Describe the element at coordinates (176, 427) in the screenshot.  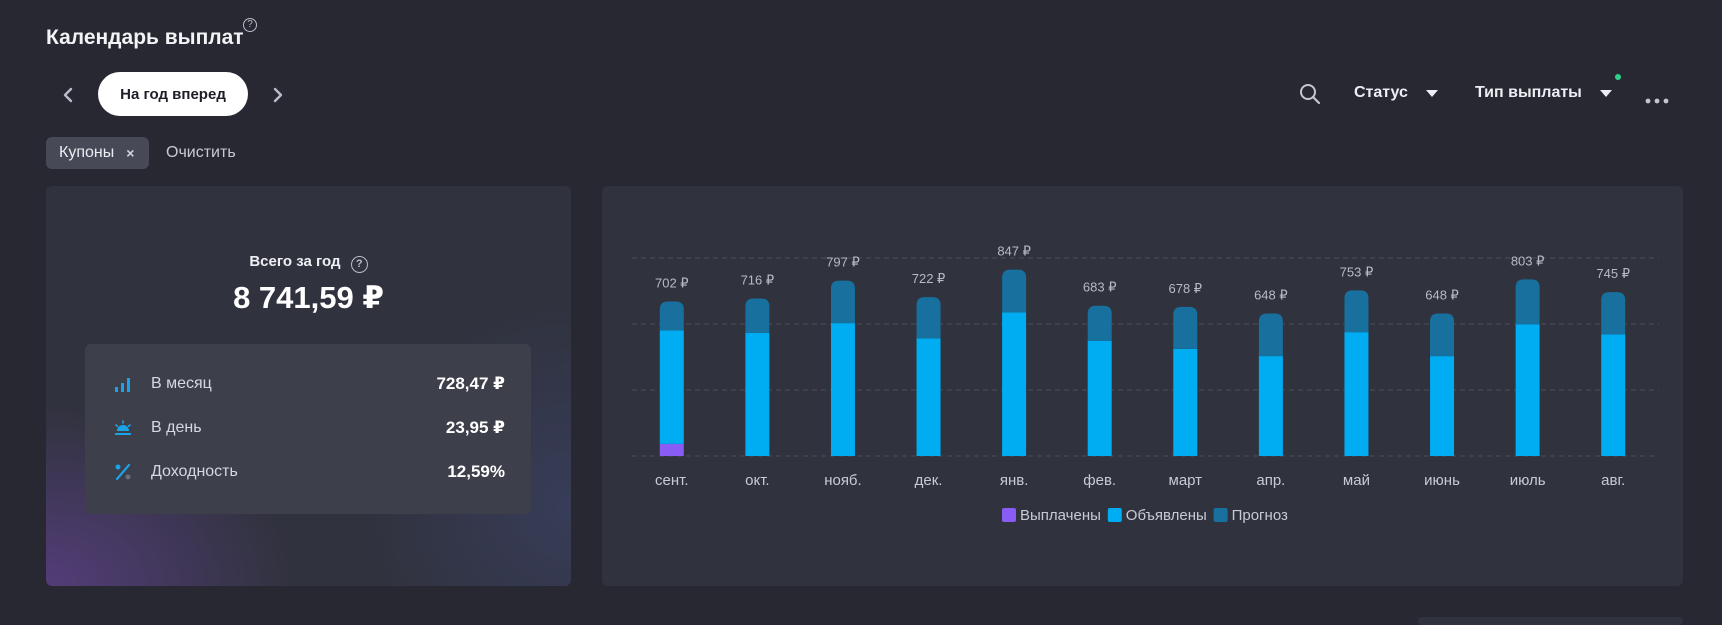
I see `stat-label: В день` at that location.